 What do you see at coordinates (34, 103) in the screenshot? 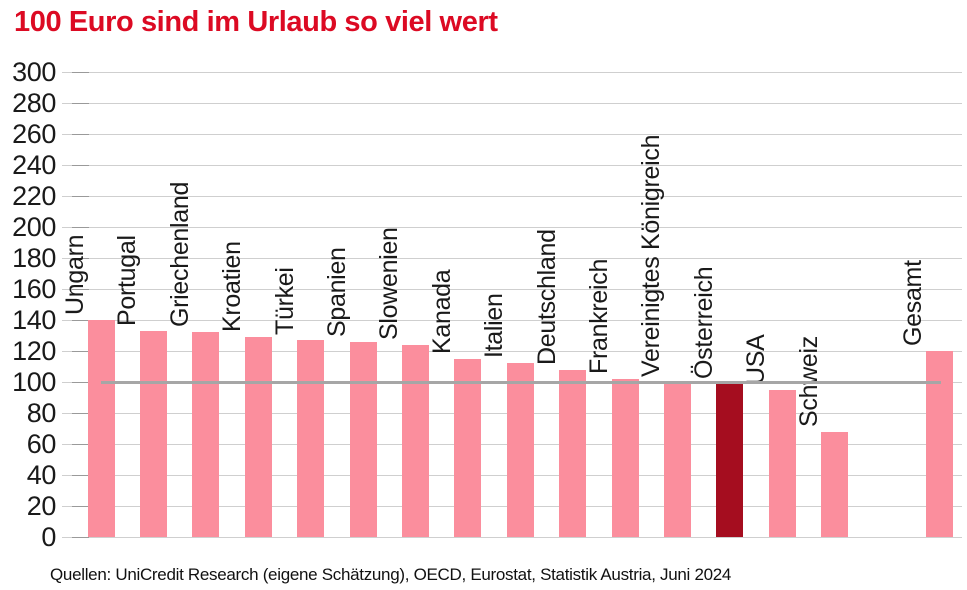
I see `y-tick-label-280: 280` at bounding box center [34, 103].